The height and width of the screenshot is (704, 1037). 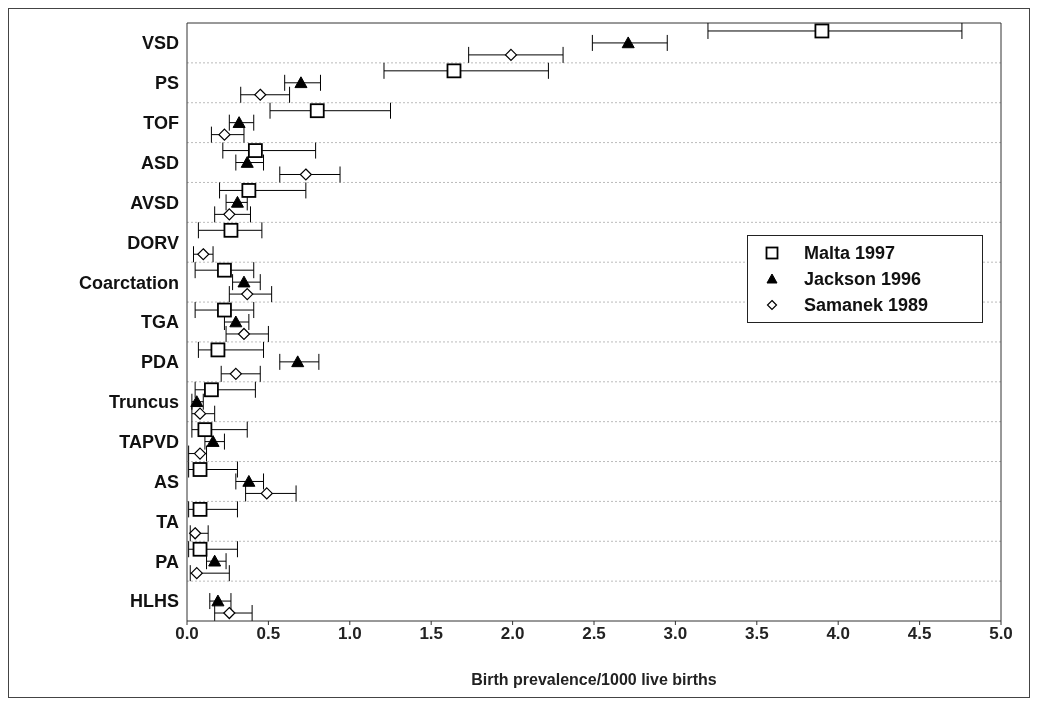 I want to click on x-tick-label: 3.0, so click(x=675, y=634).